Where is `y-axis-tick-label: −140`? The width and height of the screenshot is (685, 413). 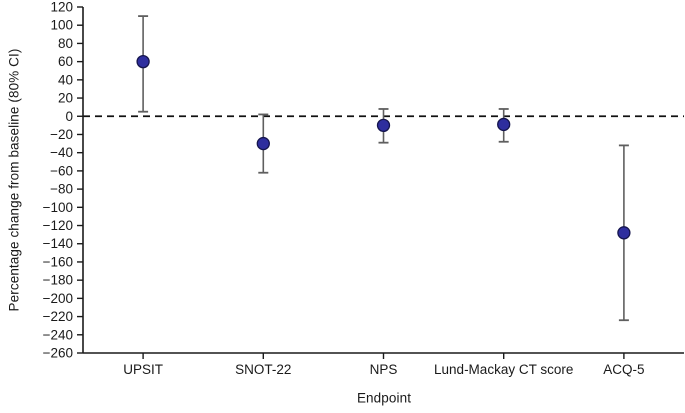
y-axis-tick-label: −140 is located at coordinates (58, 243).